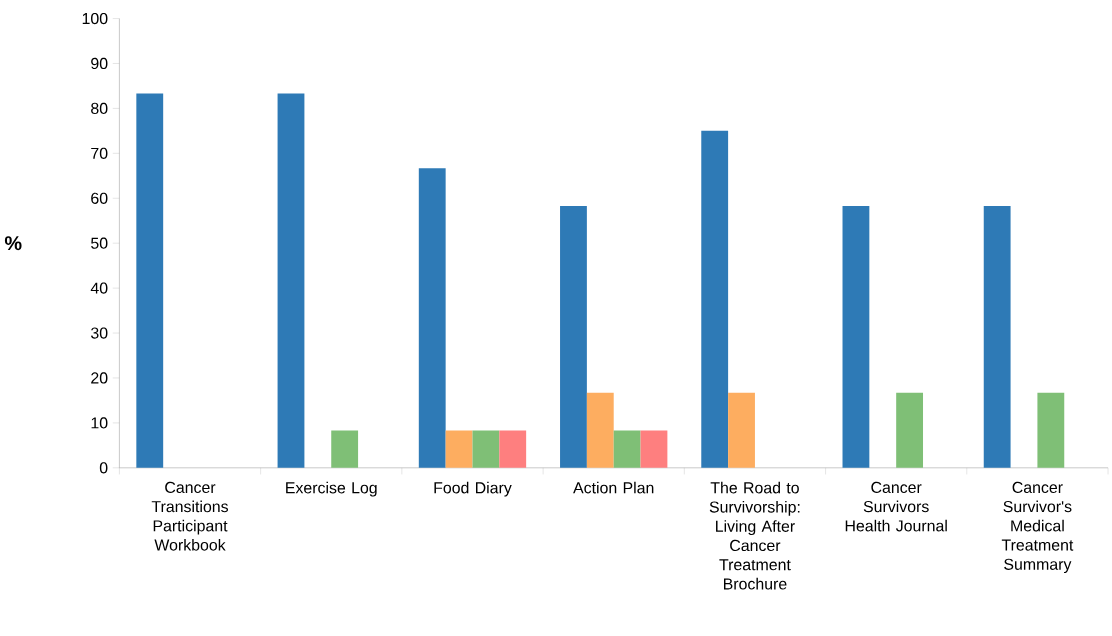 The height and width of the screenshot is (636, 1112). Describe the element at coordinates (99, 198) in the screenshot. I see `y-tick-label: 60` at that location.